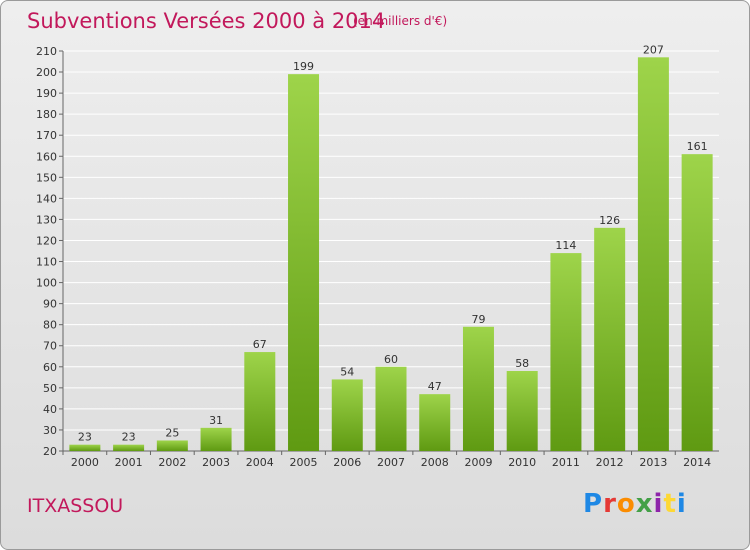  Describe the element at coordinates (260, 462) in the screenshot. I see `x-tick-label-2004: 2004` at that location.